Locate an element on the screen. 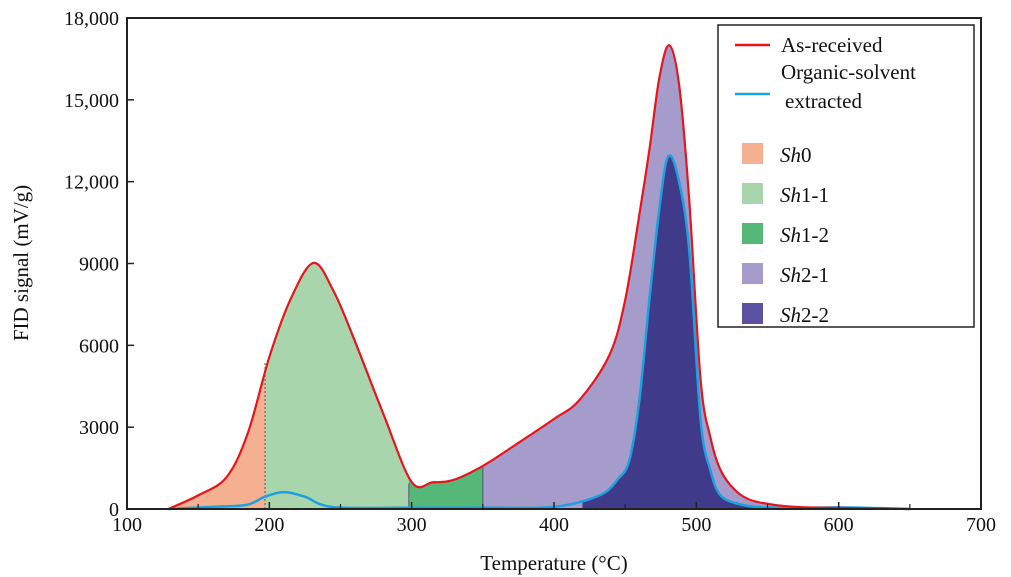 Image resolution: width=1011 pixels, height=577 pixels. legend-label: Organic-solvent is located at coordinates (848, 72).